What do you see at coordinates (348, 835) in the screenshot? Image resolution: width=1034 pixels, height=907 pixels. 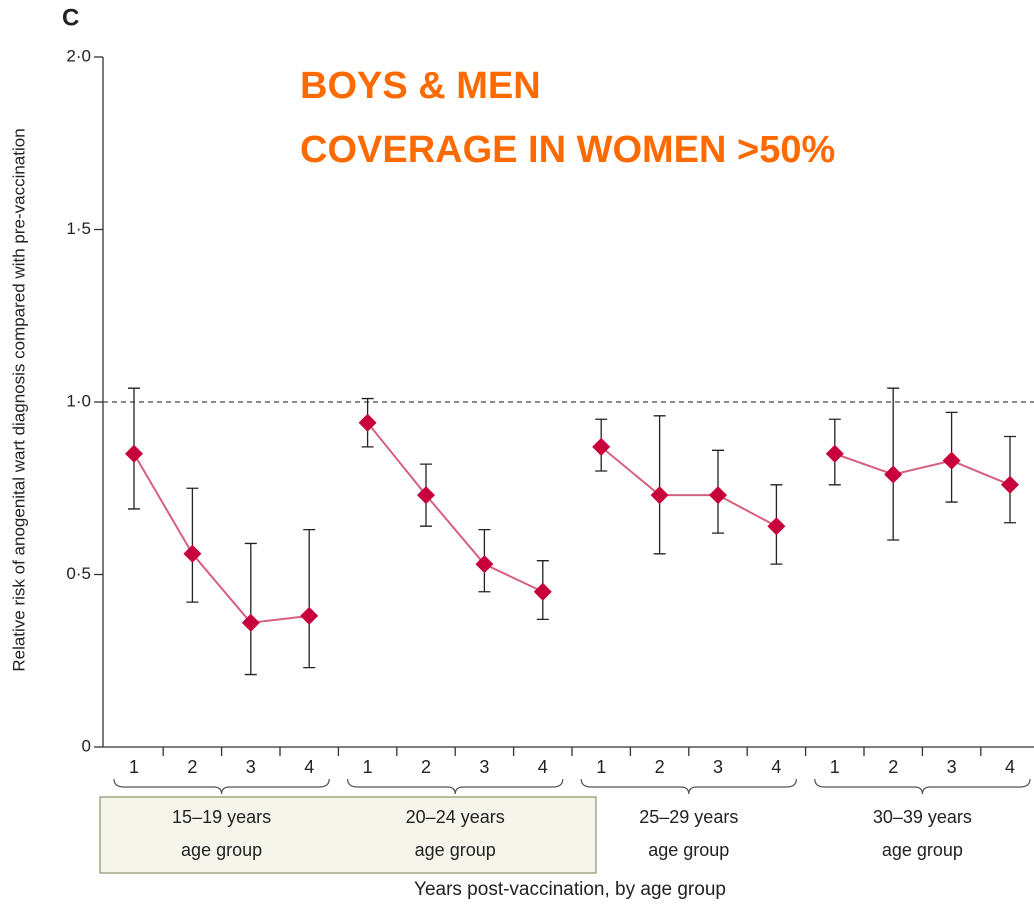 I see `highlight-box` at bounding box center [348, 835].